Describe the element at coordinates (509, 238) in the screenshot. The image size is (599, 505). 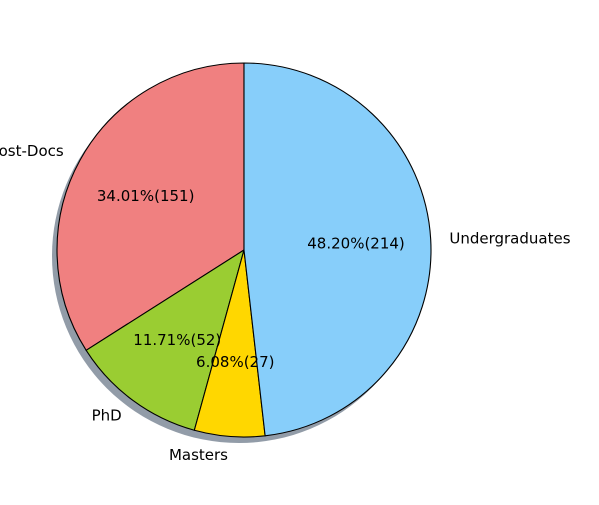
I see `slice-label-undergraduates: Undergraduates` at that location.